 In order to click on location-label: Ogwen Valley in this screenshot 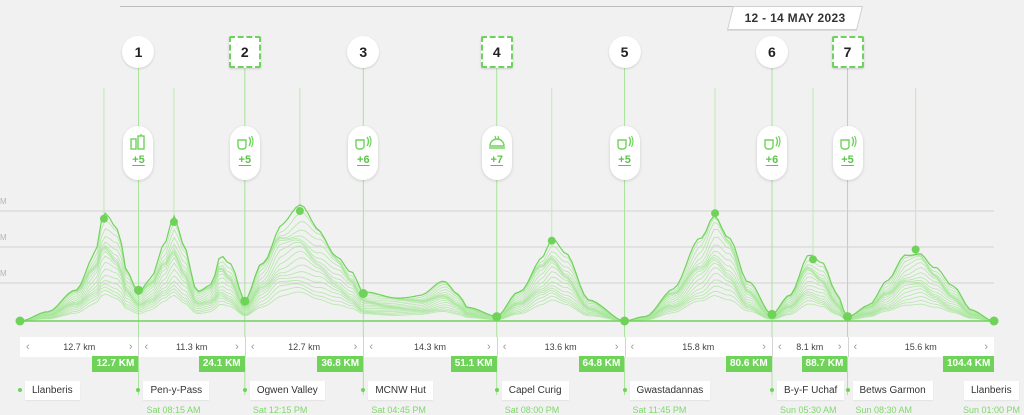, I will do `click(287, 390)`.